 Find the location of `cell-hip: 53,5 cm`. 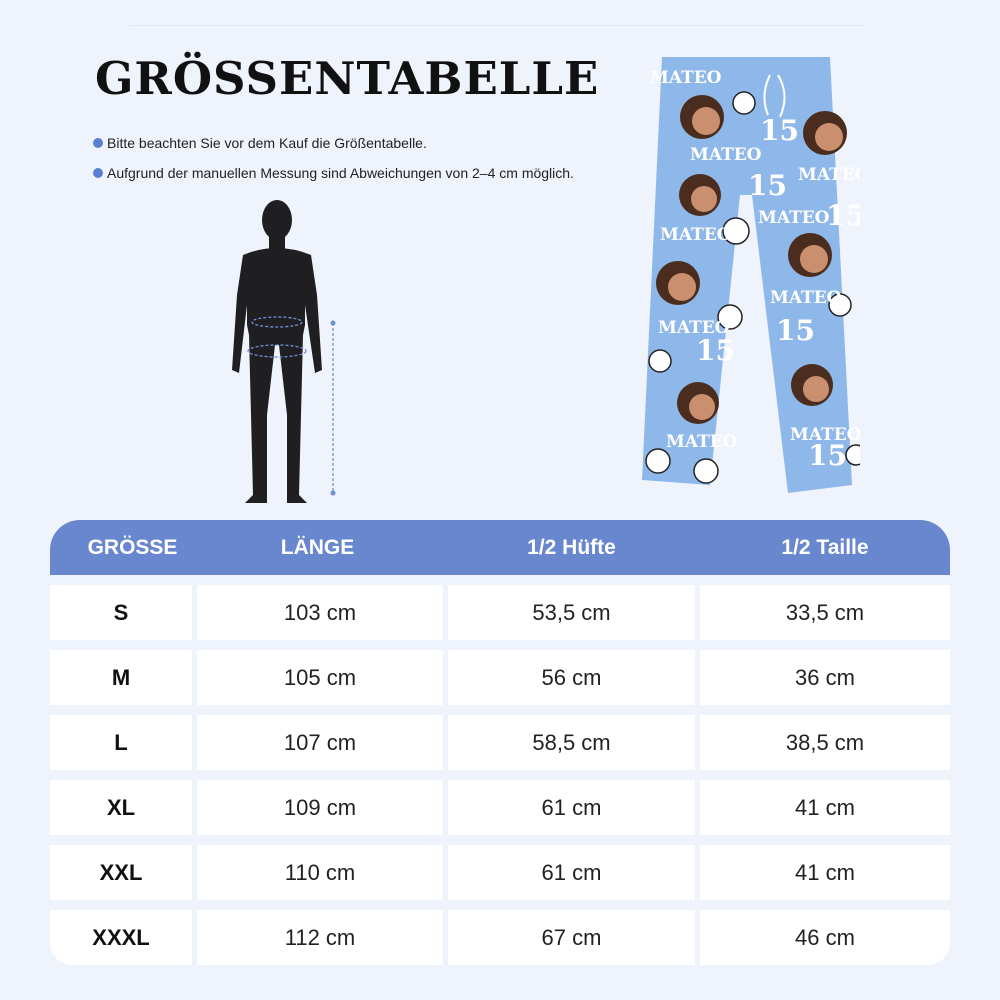

cell-hip: 53,5 cm is located at coordinates (571, 612).